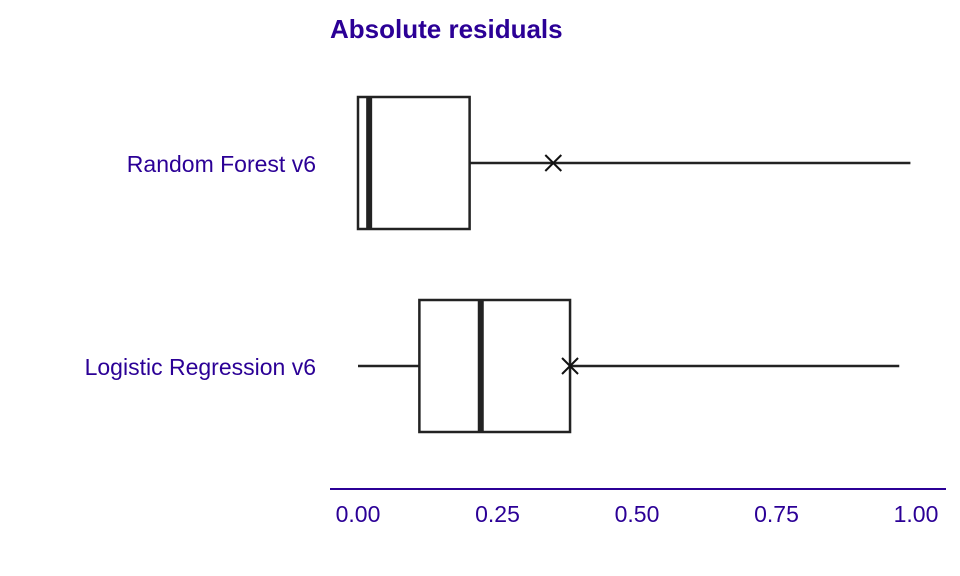 The image size is (960, 576). I want to click on x-tick-label: 0.25, so click(497, 514).